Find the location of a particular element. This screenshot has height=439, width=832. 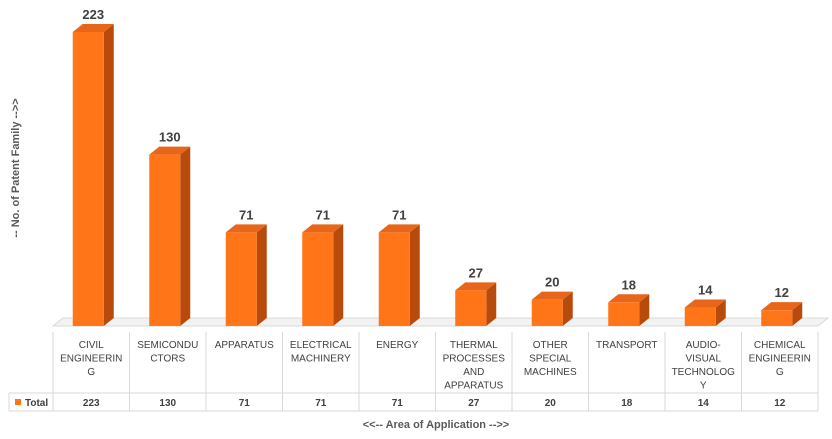

category-label: CIVIL ENGINEERIN G is located at coordinates (91, 359).